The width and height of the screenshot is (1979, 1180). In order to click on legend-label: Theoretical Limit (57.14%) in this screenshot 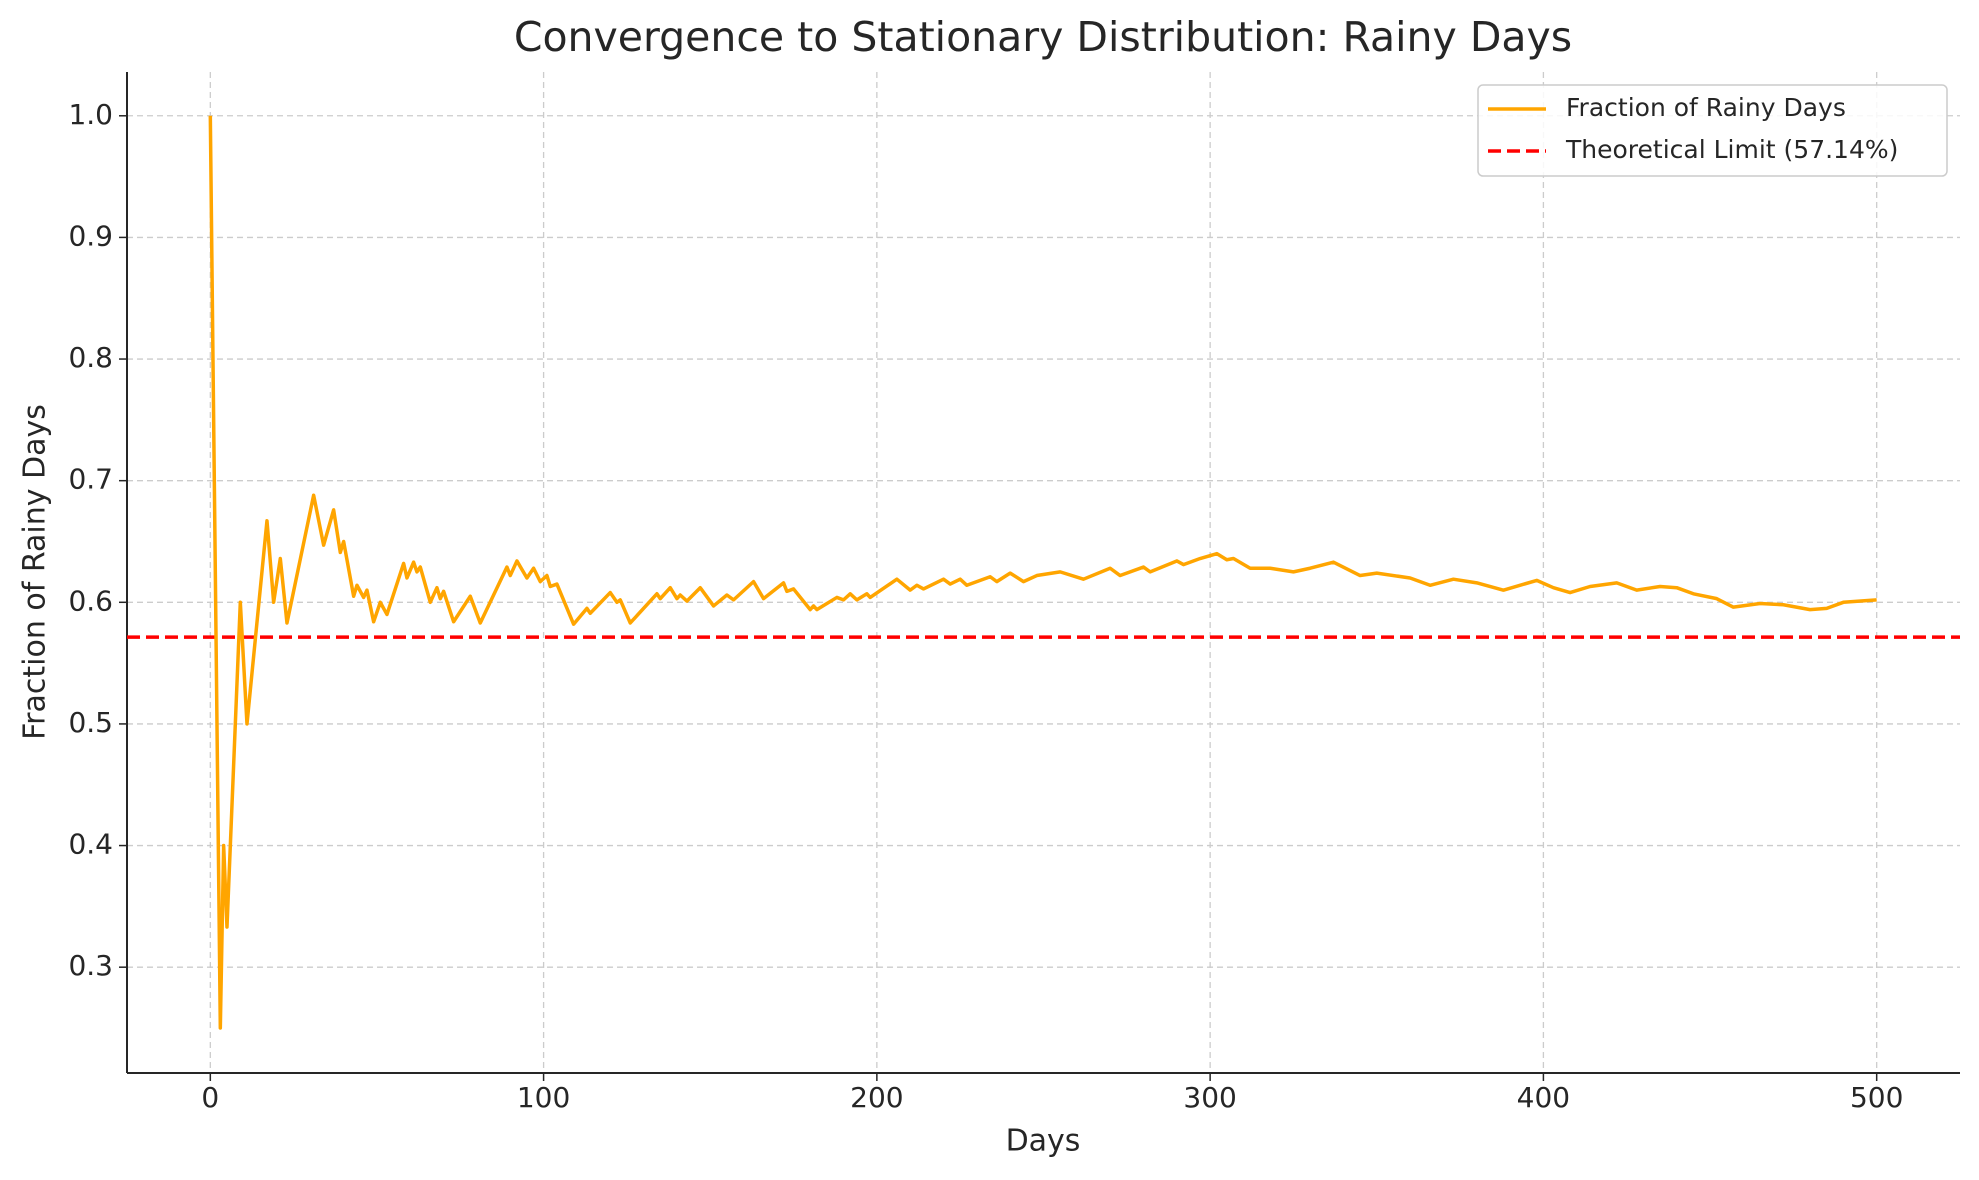, I will do `click(1731, 149)`.